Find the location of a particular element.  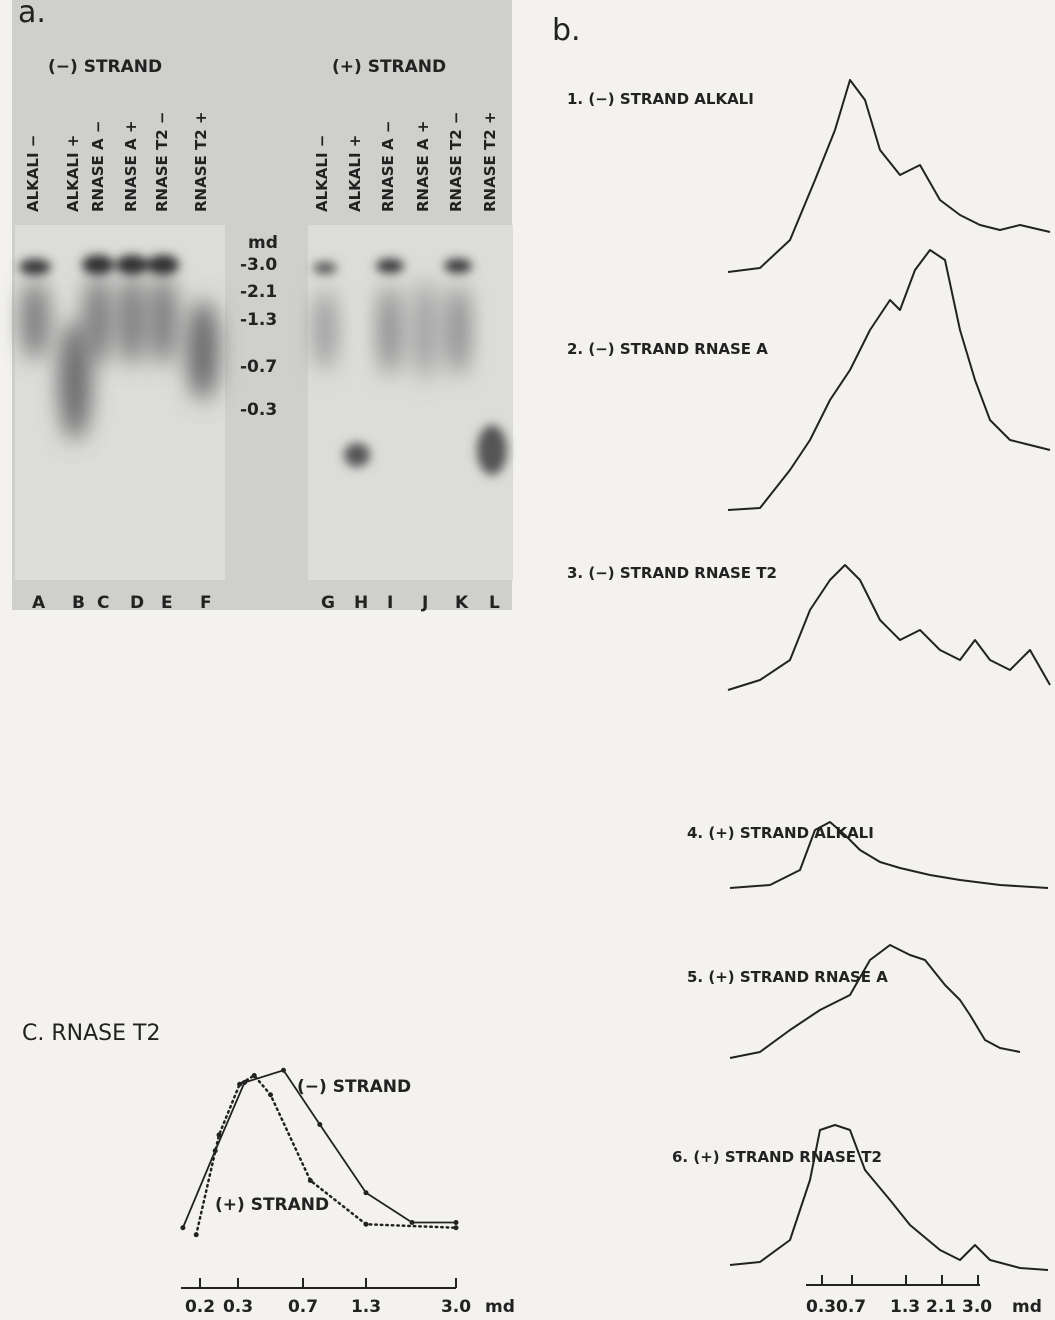

gel-left is located at coordinates (120, 402).